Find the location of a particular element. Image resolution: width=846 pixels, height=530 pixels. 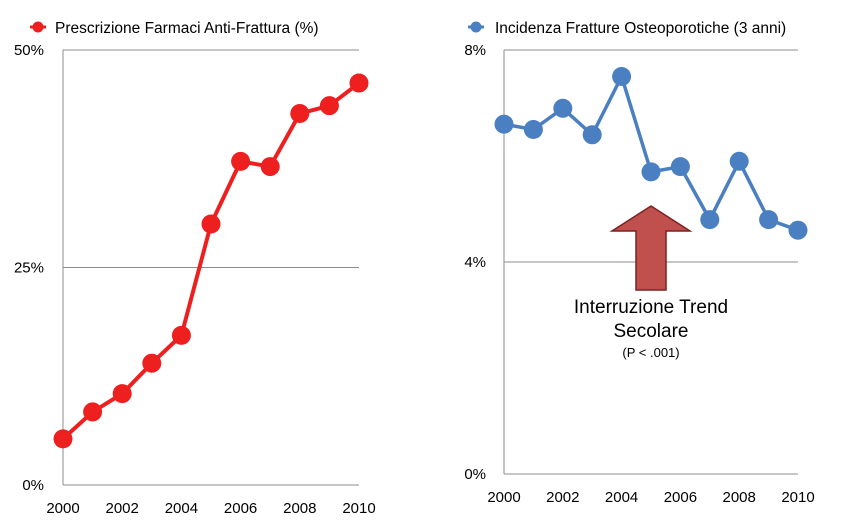

left-x-tick-label: 2008 is located at coordinates (299, 508).